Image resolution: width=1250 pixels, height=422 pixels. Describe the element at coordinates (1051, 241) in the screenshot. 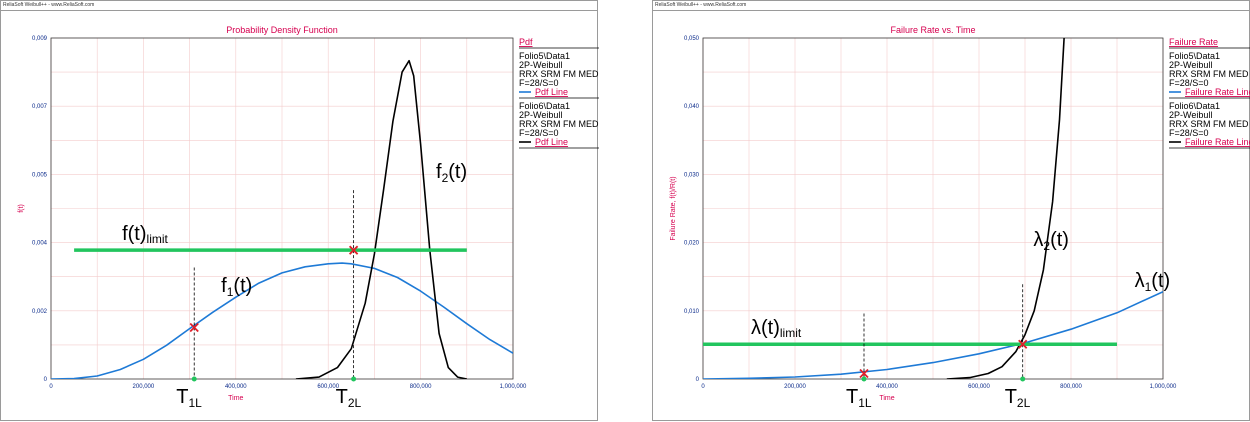

I see `curve-label: λ2(t)` at that location.